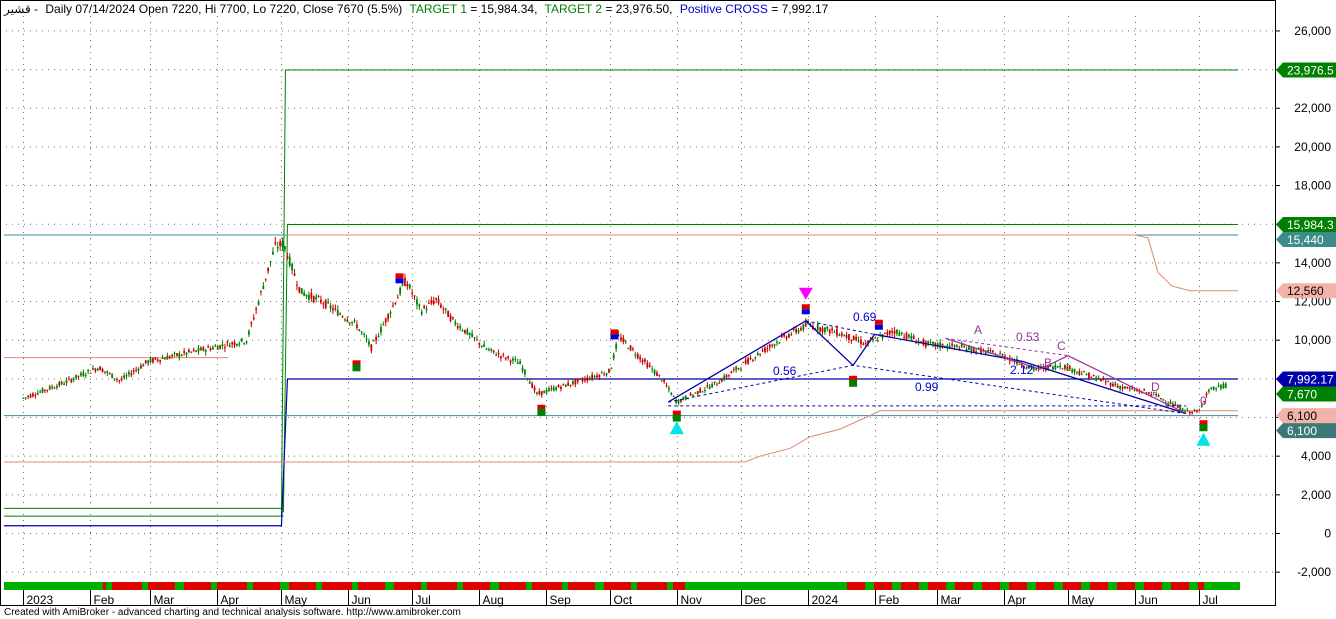  I want to click on price-tag: 15,440, so click(1306, 240).